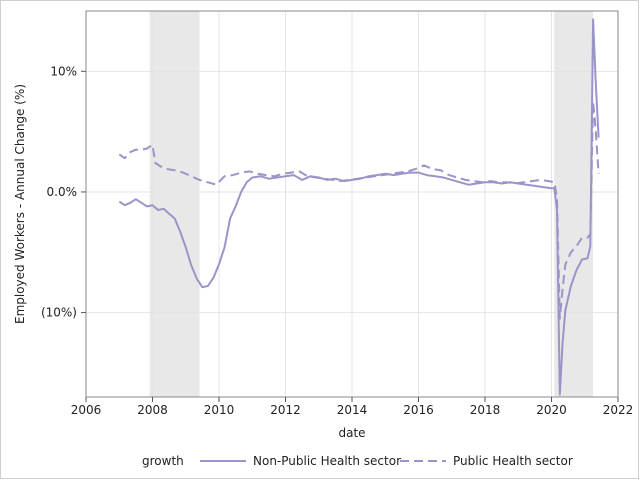 The height and width of the screenshot is (480, 640). Describe the element at coordinates (20, 204) in the screenshot. I see `y-axis-label: Employed Workers - Annual Change (%)` at that location.